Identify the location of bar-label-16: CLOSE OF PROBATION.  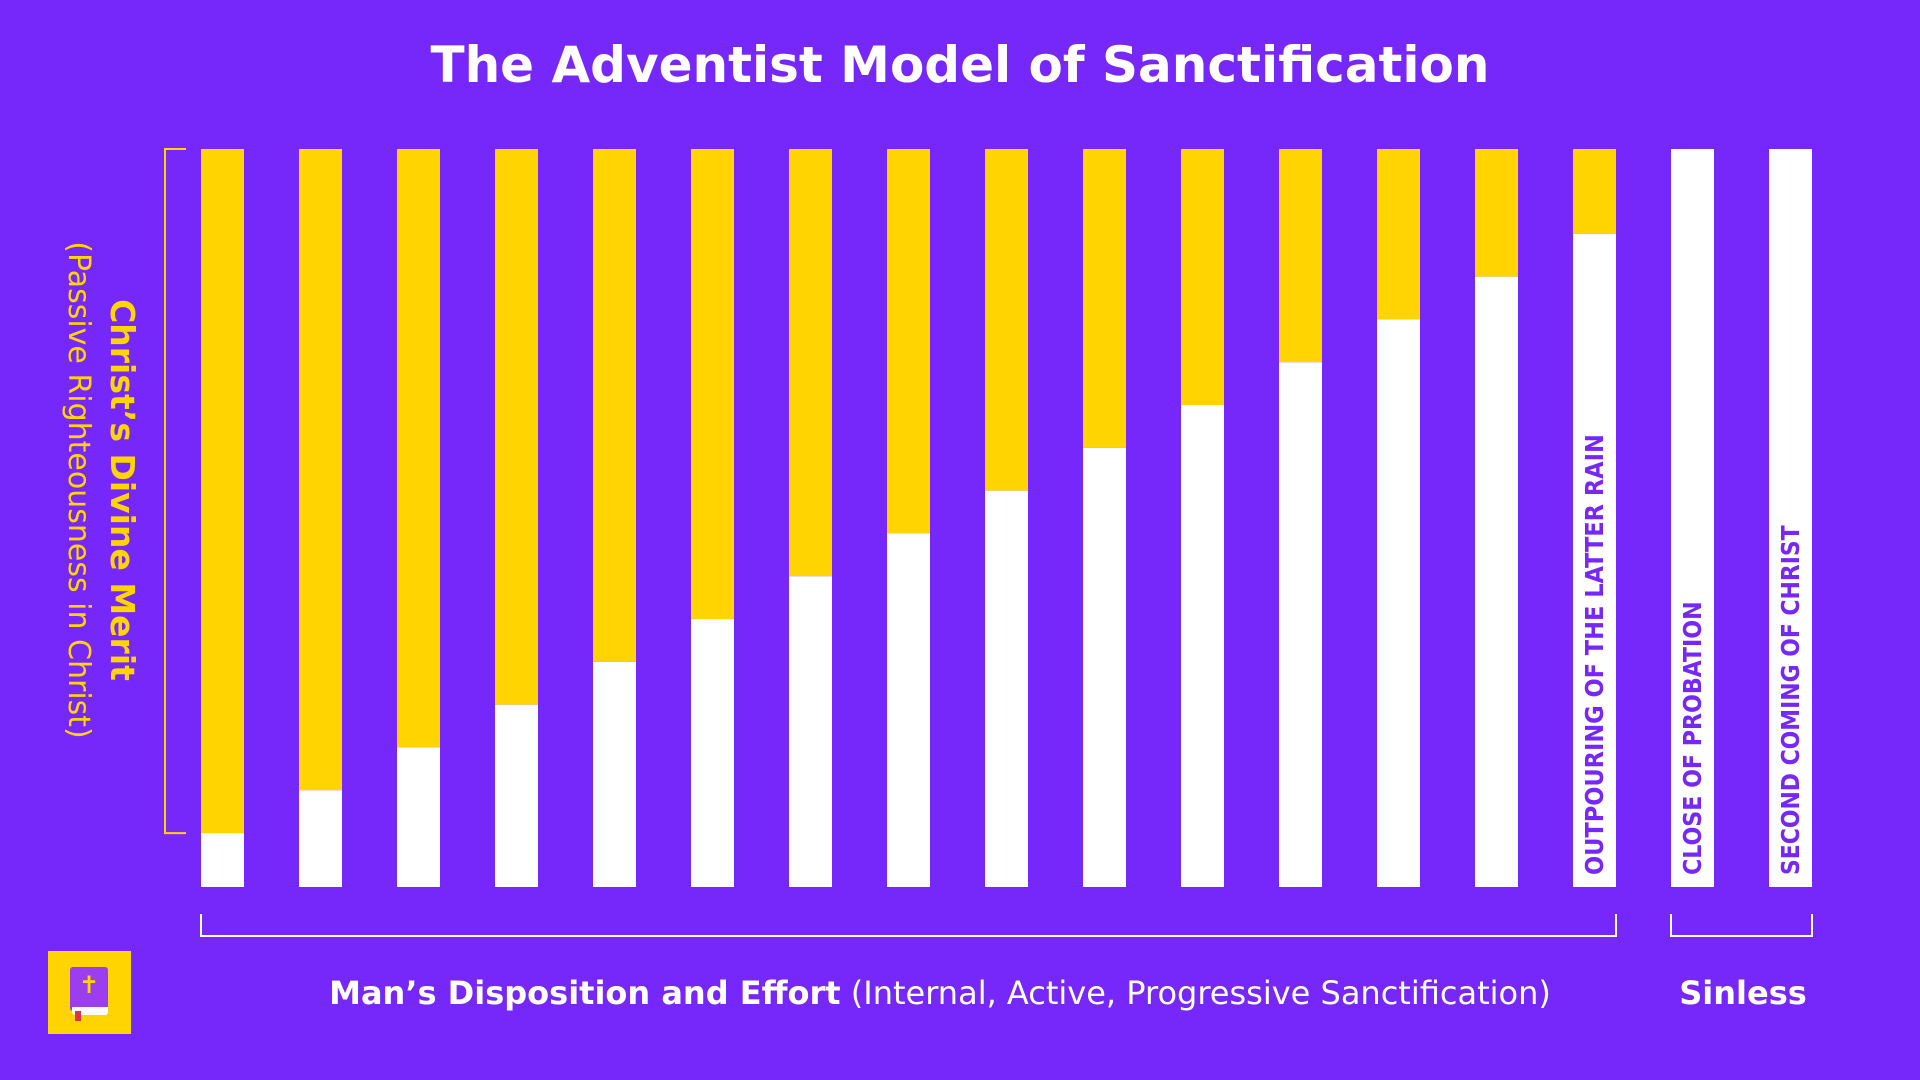
(1692, 738).